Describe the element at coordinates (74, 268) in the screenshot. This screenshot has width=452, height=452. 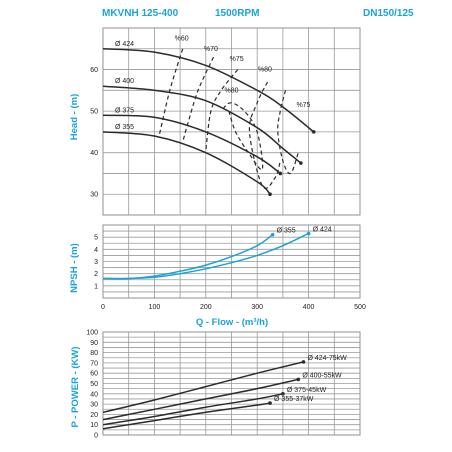
I see `npsh-axis-label: NPSH - (m)` at that location.